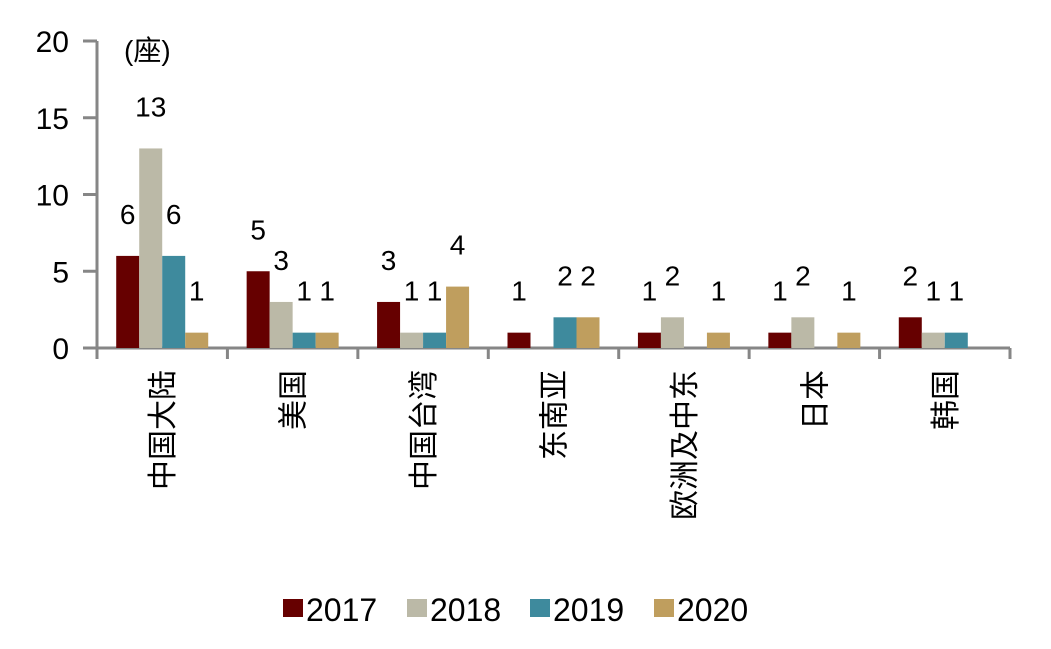 The width and height of the screenshot is (1051, 649). I want to click on category-label: 美国, so click(294, 400).